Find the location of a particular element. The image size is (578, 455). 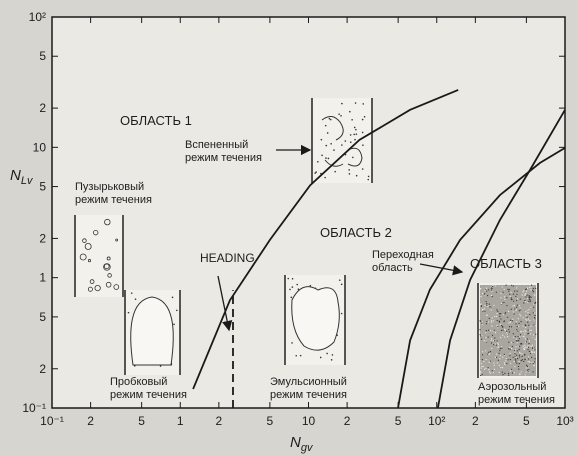

arrow is located at coordinates (225, 303).